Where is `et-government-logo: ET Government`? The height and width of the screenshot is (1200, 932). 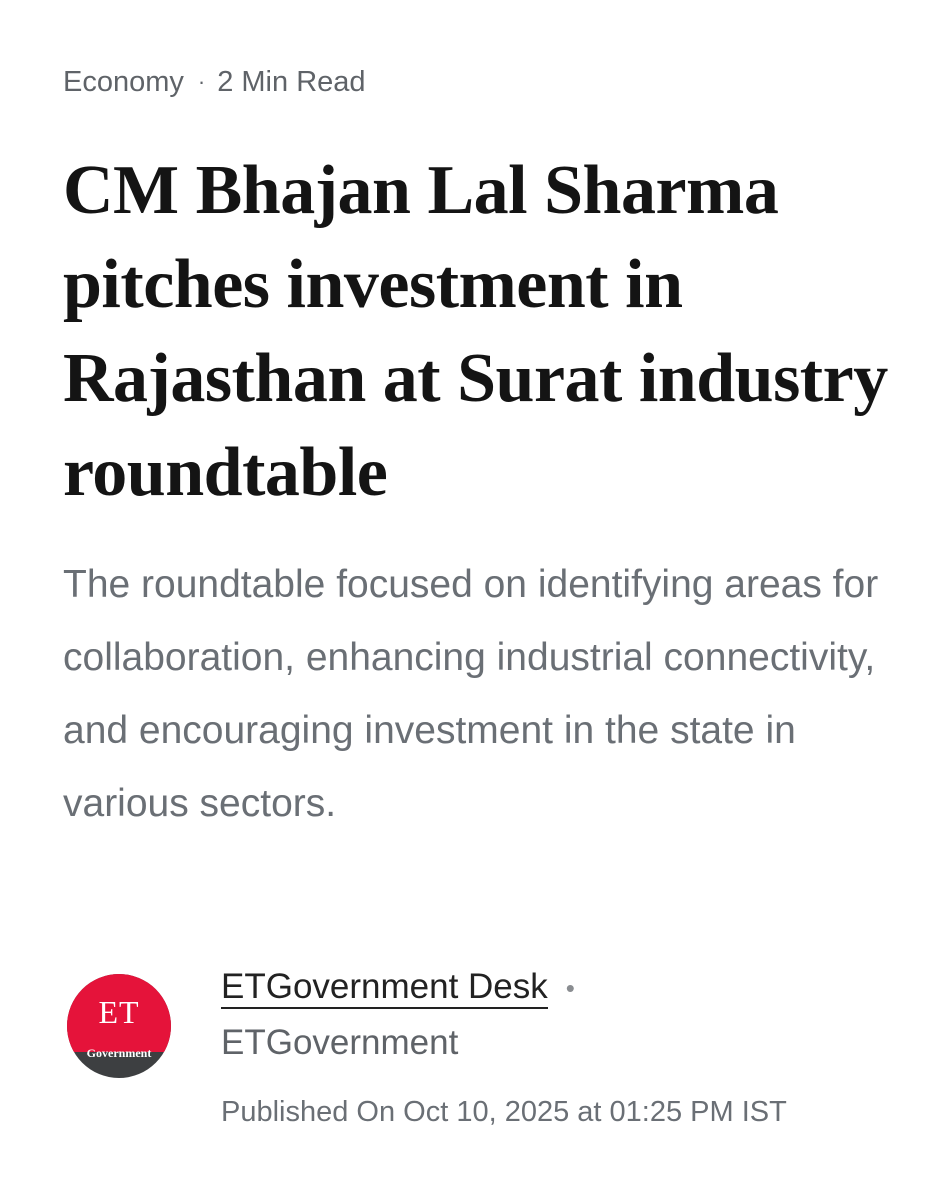
et-government-logo: ET Government is located at coordinates (119, 1026).